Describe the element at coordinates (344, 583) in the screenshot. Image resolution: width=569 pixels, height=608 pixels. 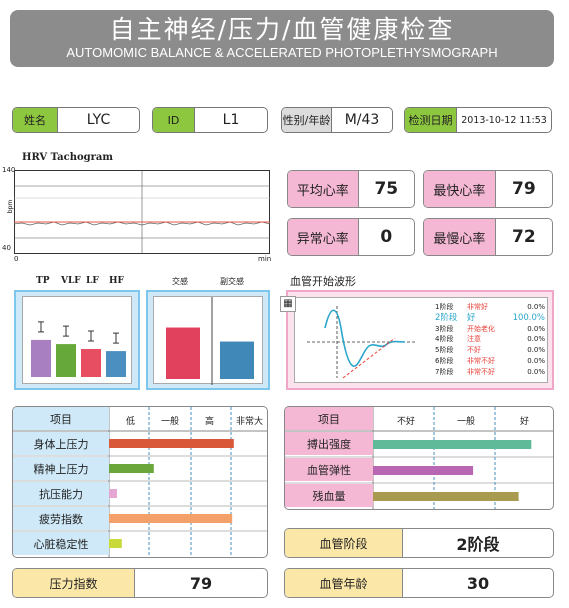
I see `vessel-age-label: 血管年龄` at that location.